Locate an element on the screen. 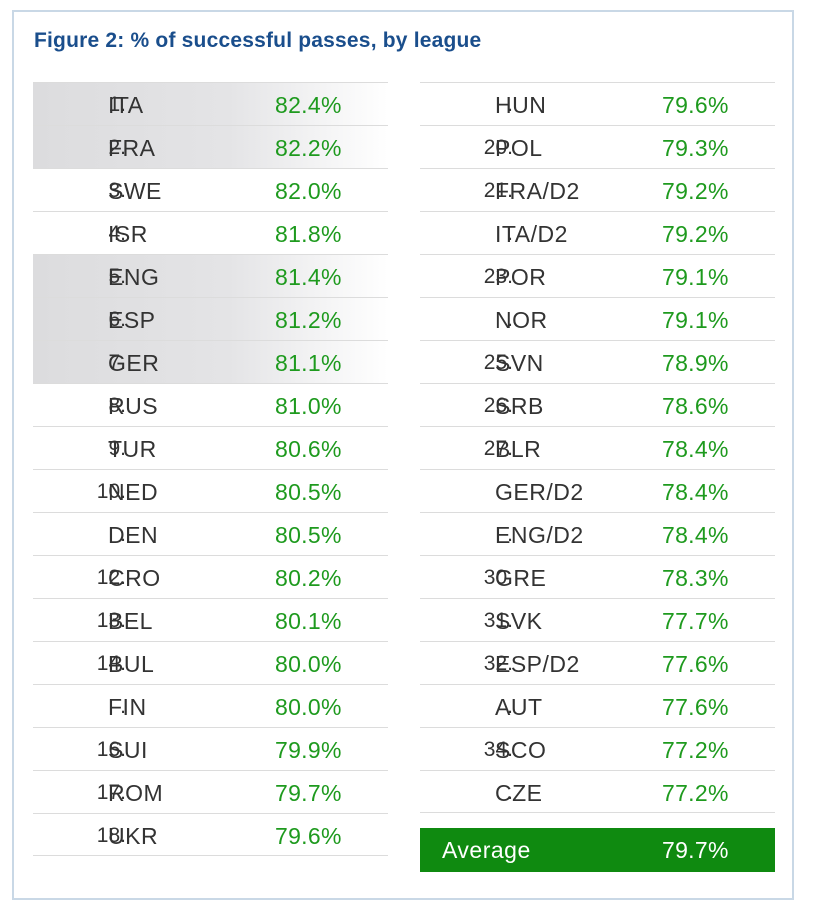 This screenshot has height=920, width=813. league-label: ROM is located at coordinates (136, 793).